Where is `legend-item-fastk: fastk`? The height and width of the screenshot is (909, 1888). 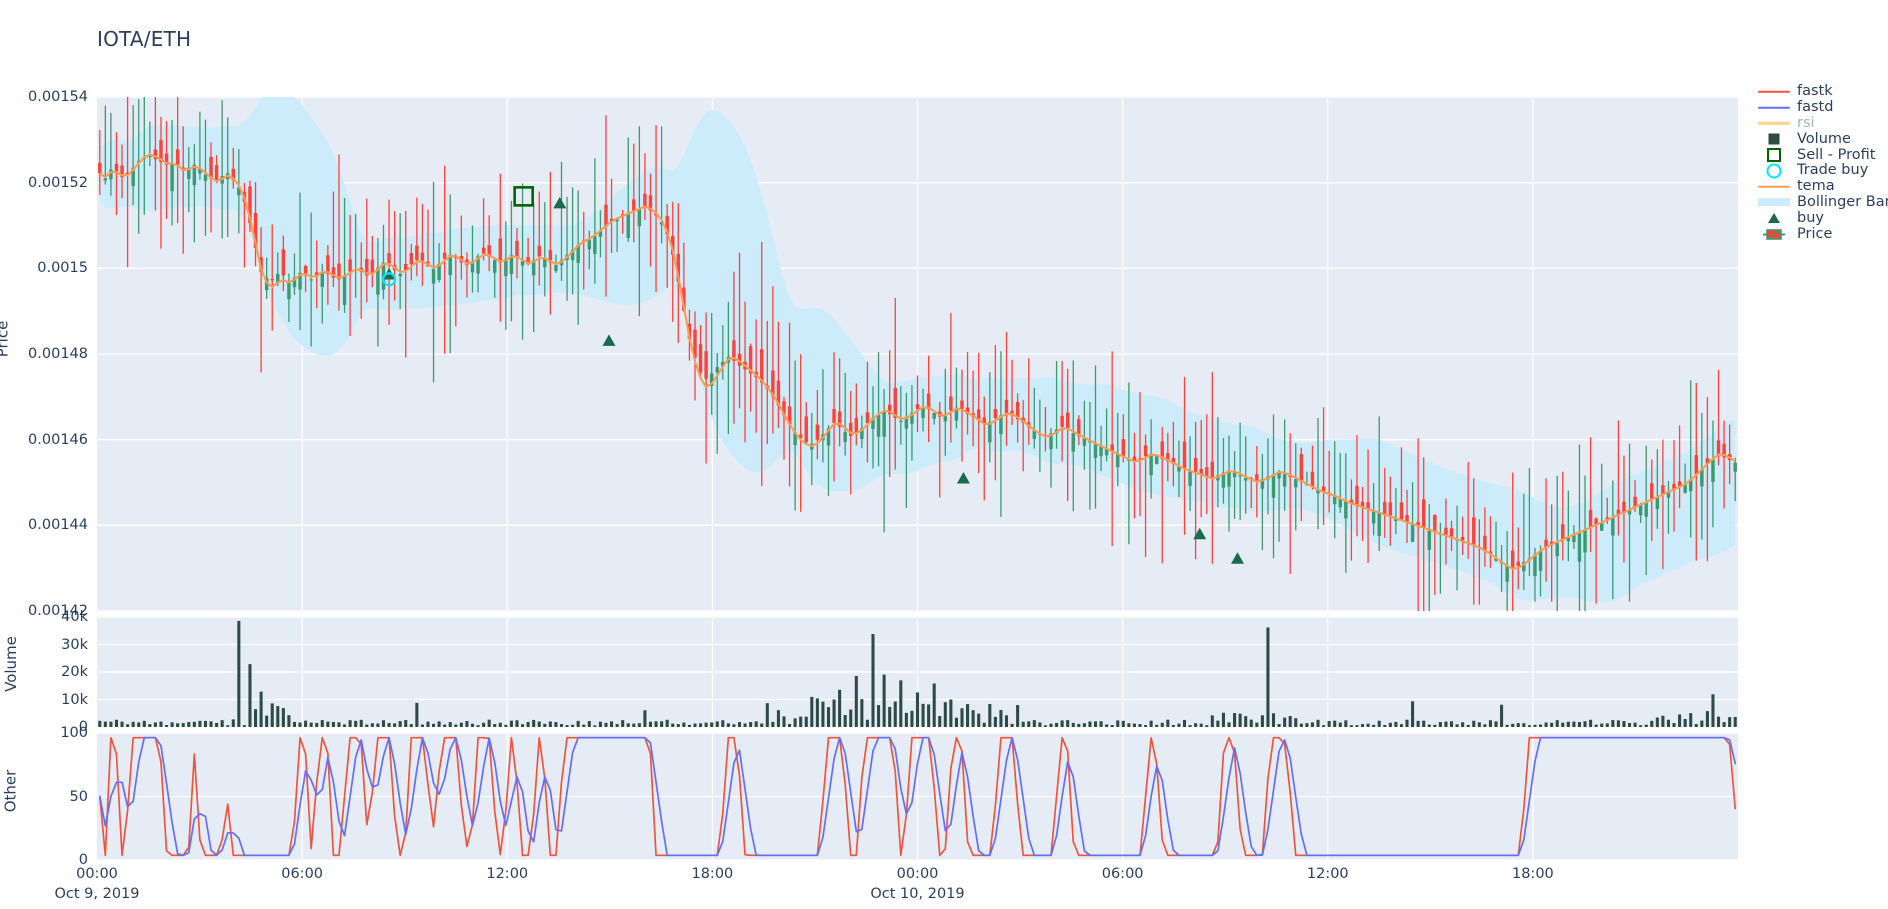
legend-item-fastk: fastk is located at coordinates (1822, 92).